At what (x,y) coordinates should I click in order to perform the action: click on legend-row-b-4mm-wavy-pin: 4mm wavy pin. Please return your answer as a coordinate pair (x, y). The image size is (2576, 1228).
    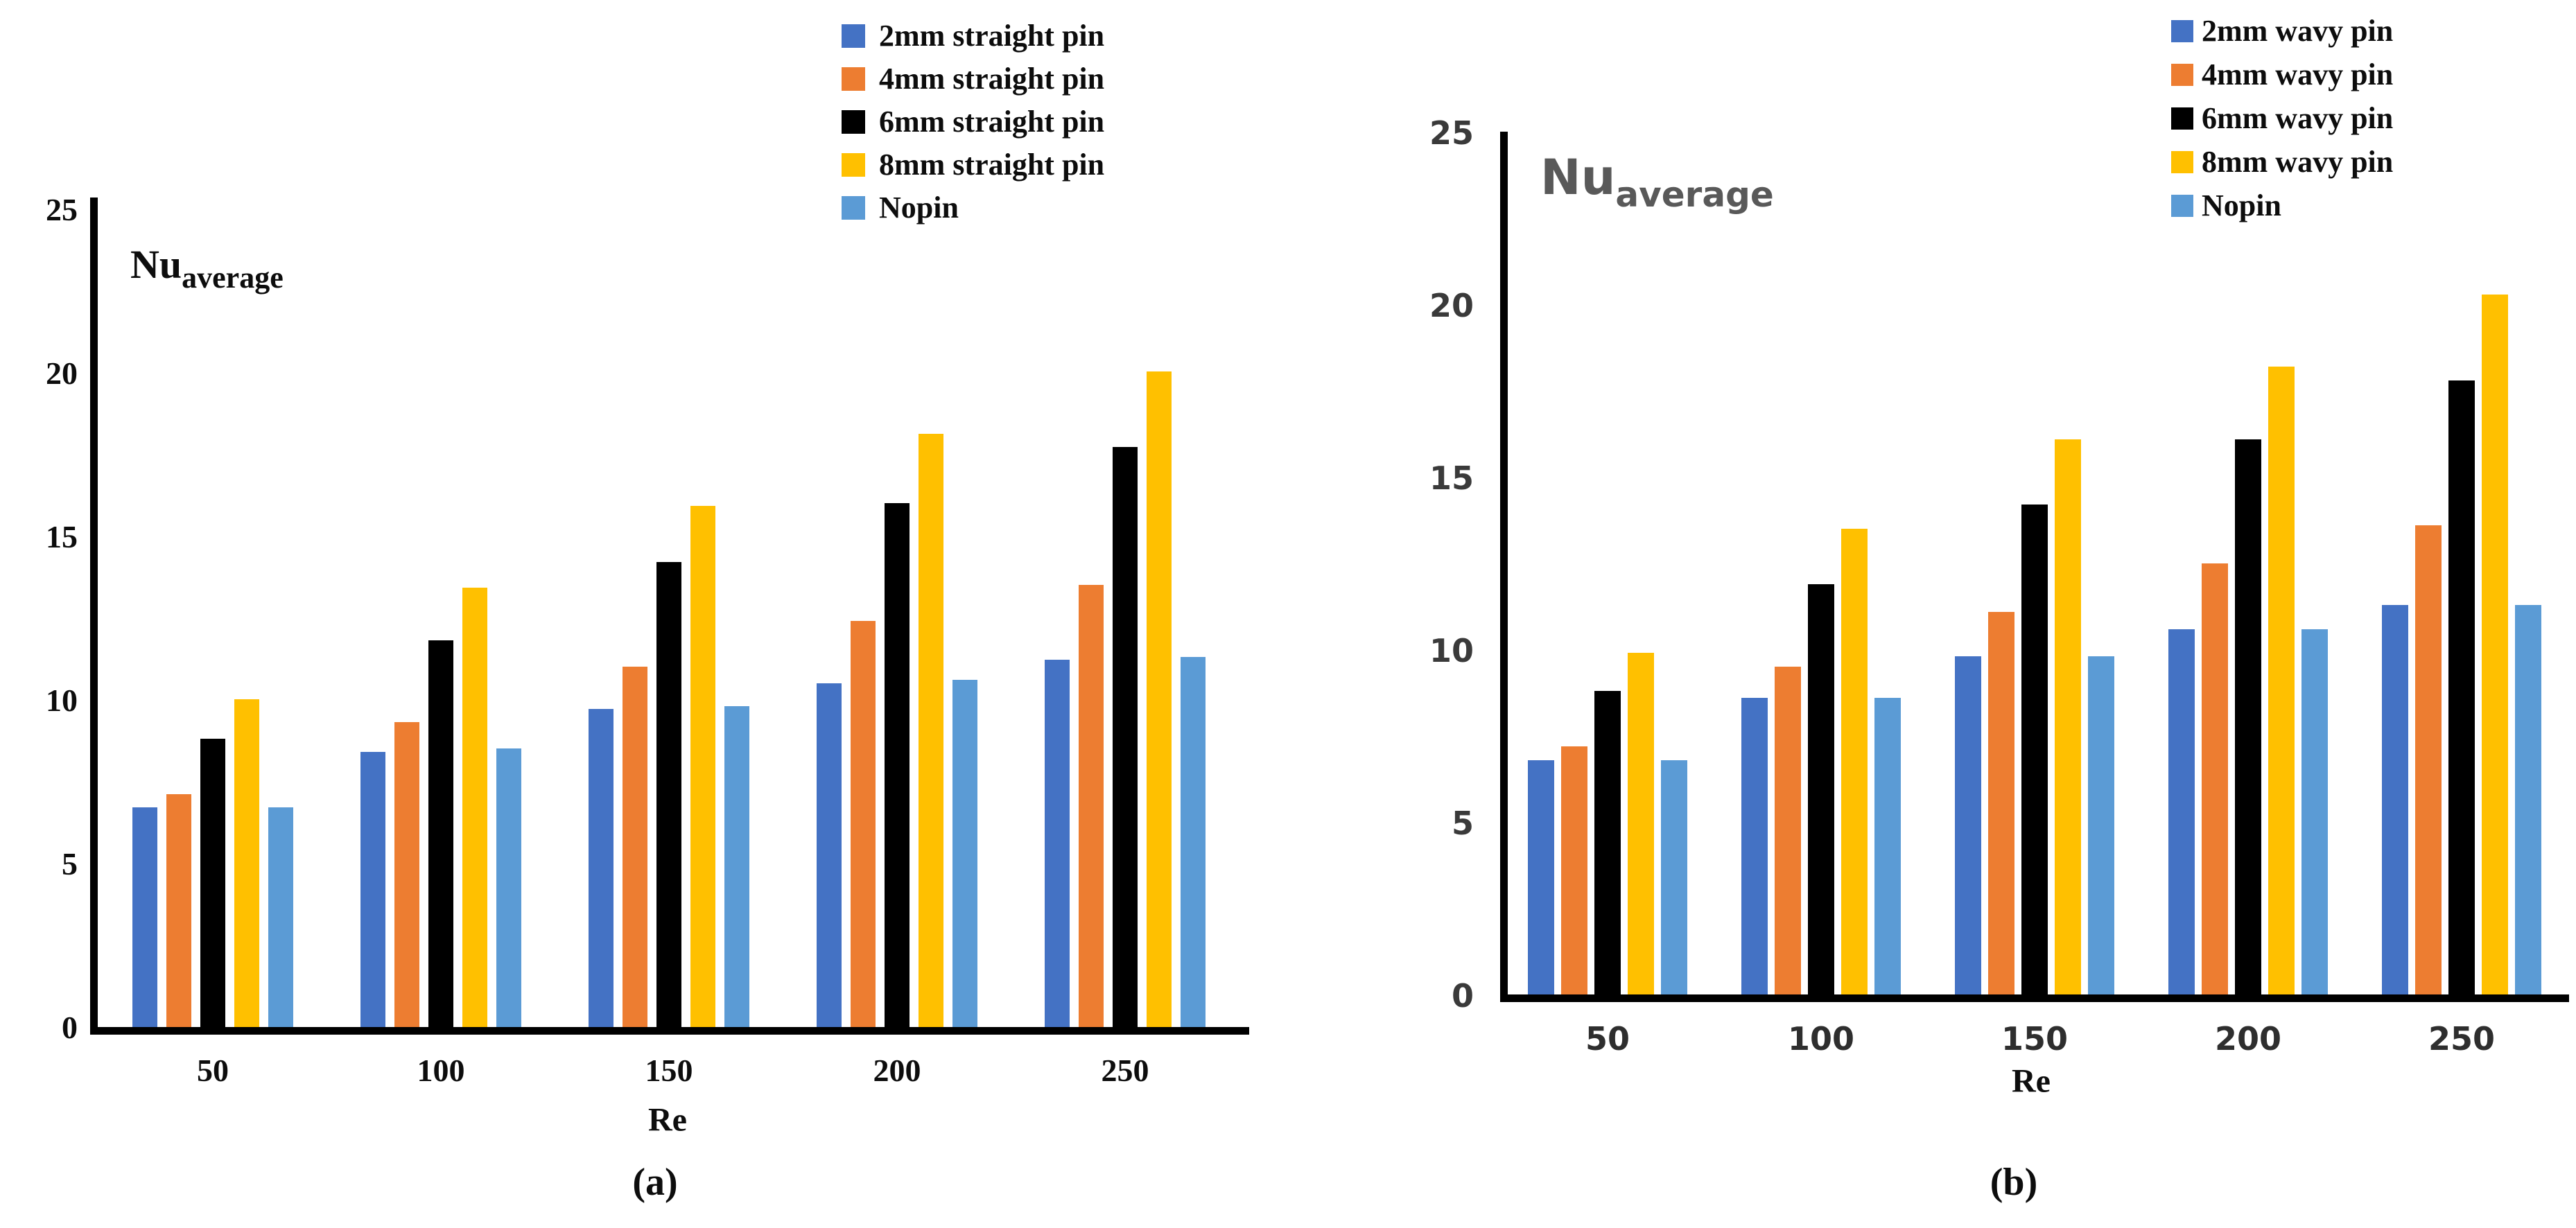
    Looking at the image, I should click on (2373, 75).